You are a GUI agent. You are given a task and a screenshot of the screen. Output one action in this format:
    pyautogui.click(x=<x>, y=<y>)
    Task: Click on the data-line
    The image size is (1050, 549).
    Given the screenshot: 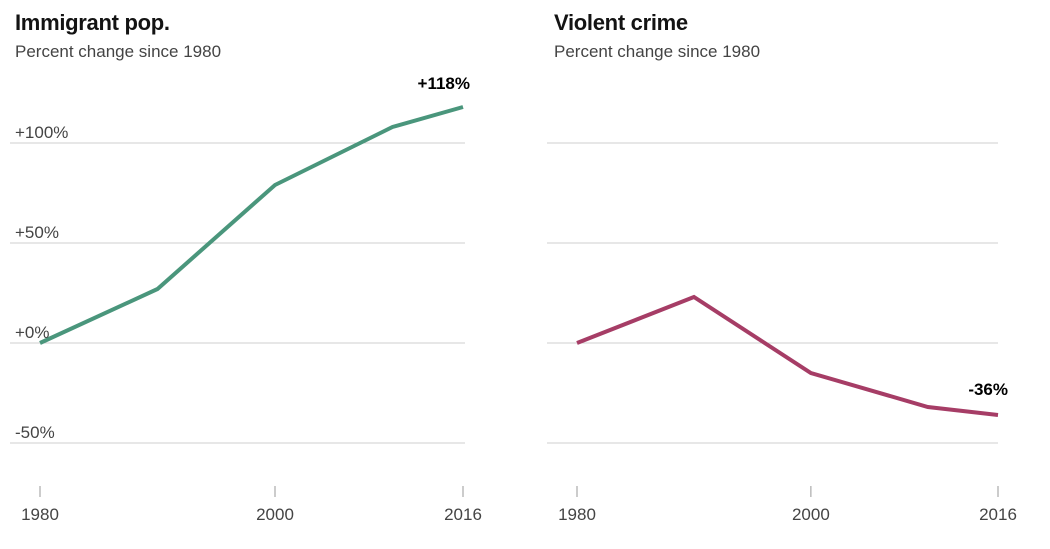 What is the action you would take?
    pyautogui.click(x=787, y=355)
    